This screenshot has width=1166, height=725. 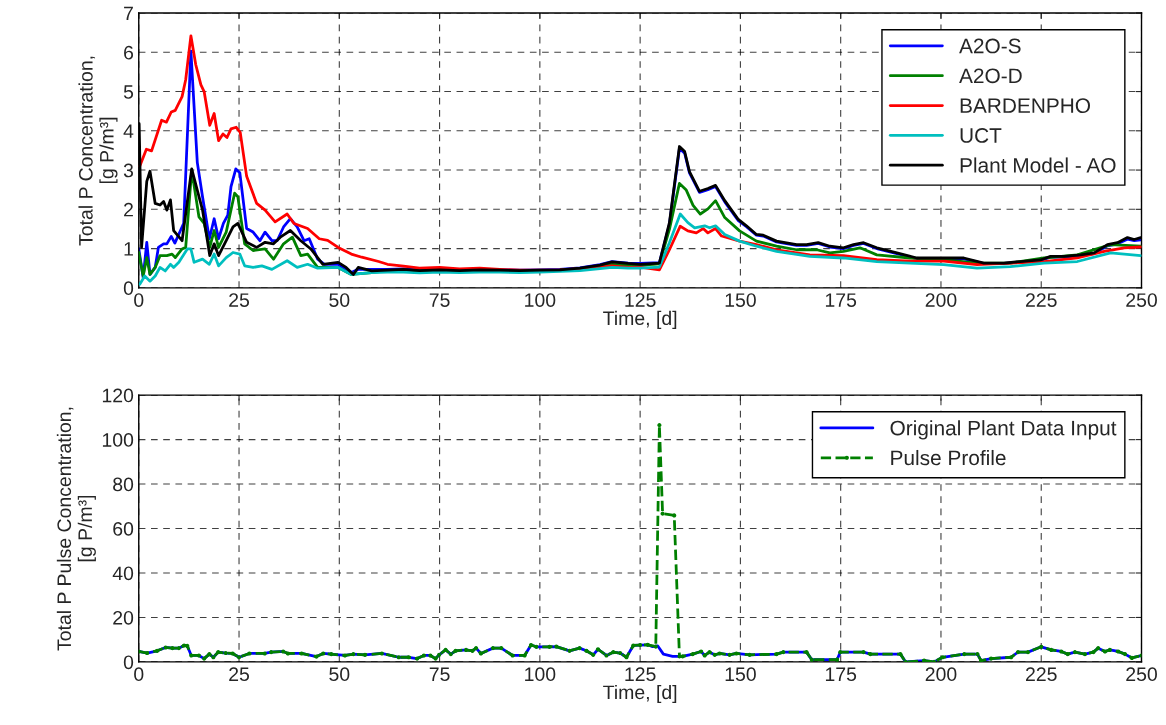 I want to click on y-tick-label: 20, so click(x=123, y=617).